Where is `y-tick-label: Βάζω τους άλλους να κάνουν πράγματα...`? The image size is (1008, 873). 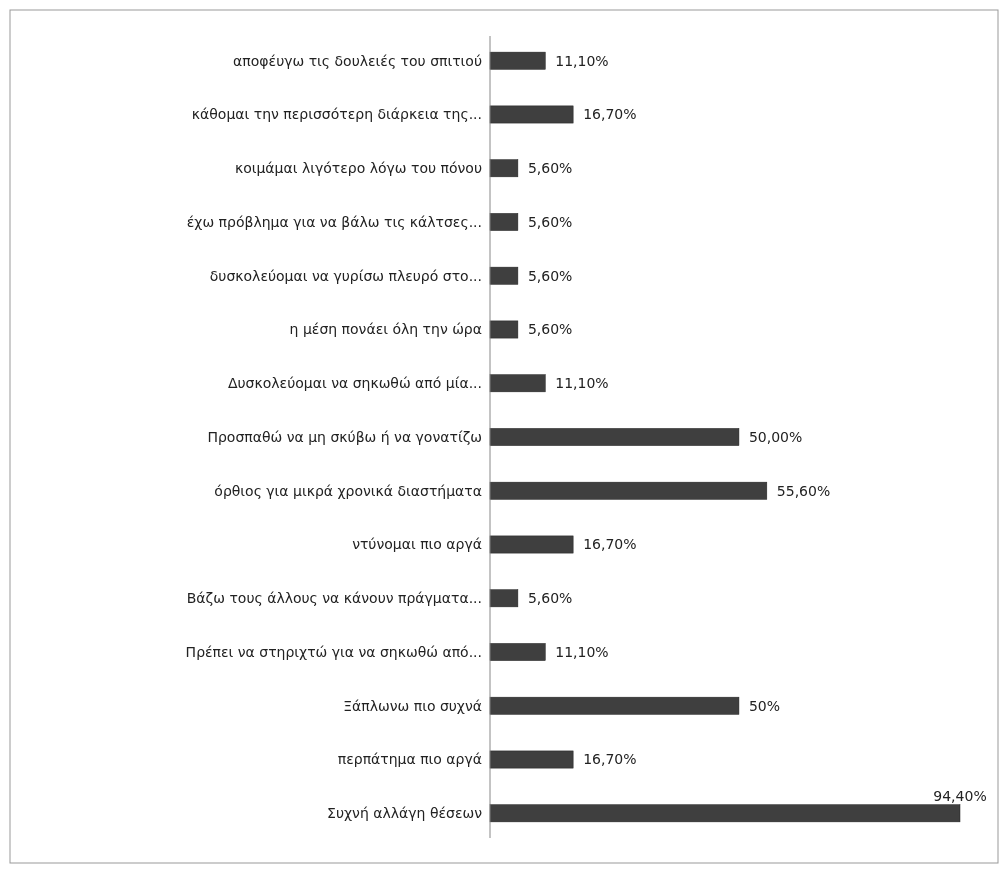
y-tick-label: Βάζω τους άλλους να κάνουν πράγματα... is located at coordinates (334, 598).